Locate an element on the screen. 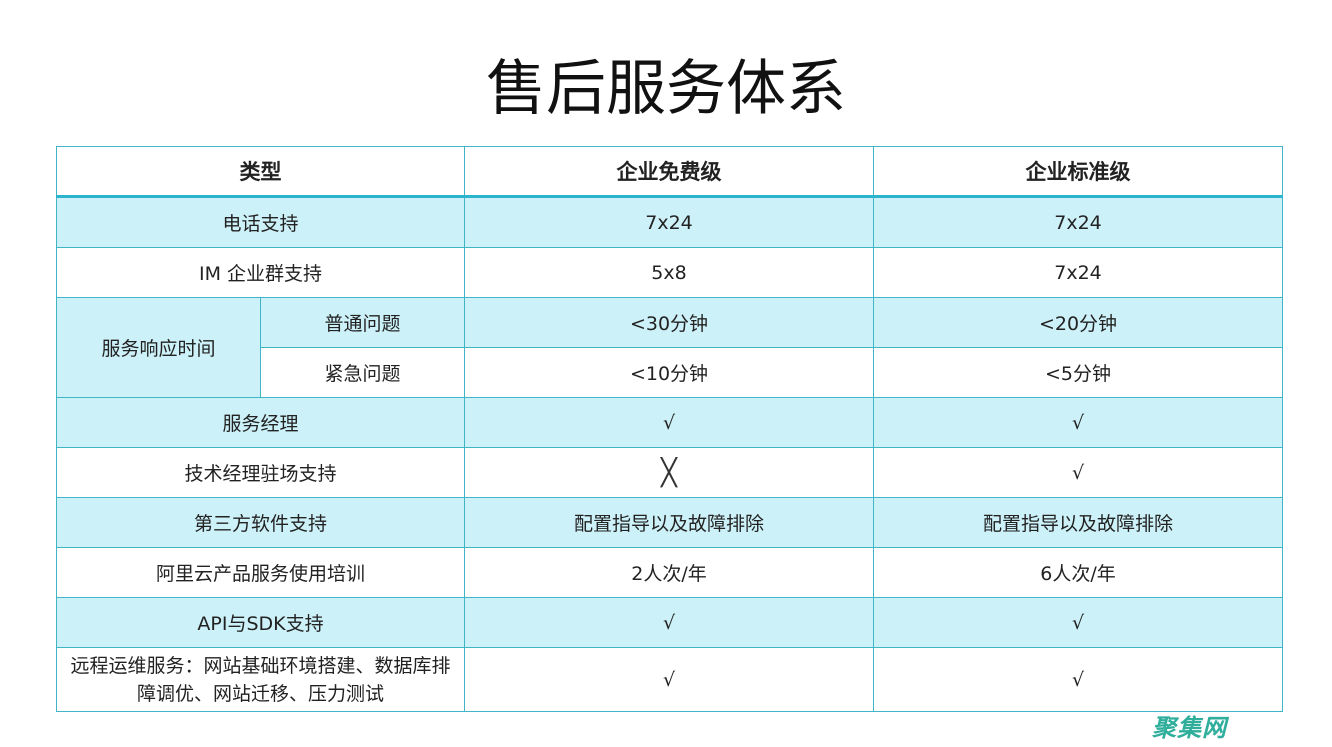 This screenshot has height=747, width=1332. table-row: 第三方软件支持 配置指导以及故障排除 配置指导以及故障排除 is located at coordinates (669, 522).